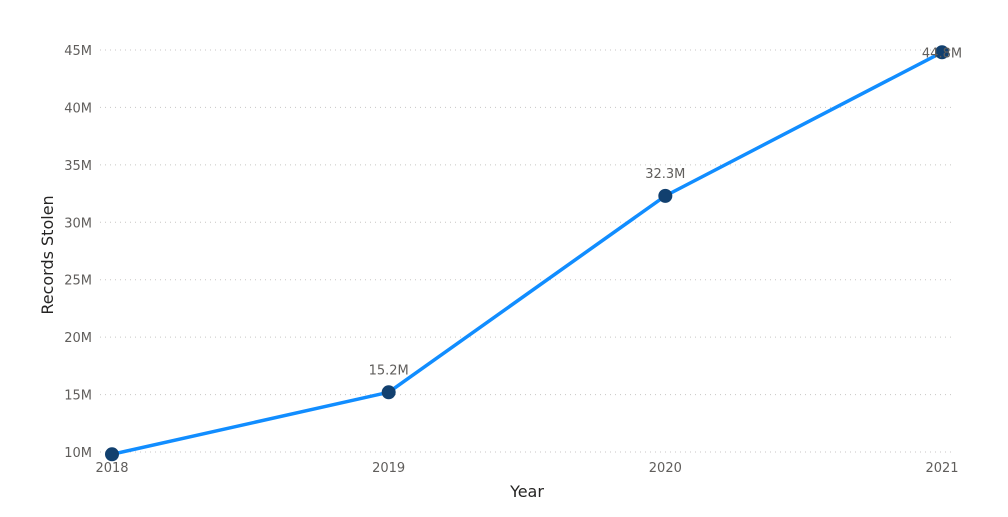 This screenshot has height=517, width=1008. Describe the element at coordinates (389, 370) in the screenshot. I see `data-label: 15.2M` at that location.